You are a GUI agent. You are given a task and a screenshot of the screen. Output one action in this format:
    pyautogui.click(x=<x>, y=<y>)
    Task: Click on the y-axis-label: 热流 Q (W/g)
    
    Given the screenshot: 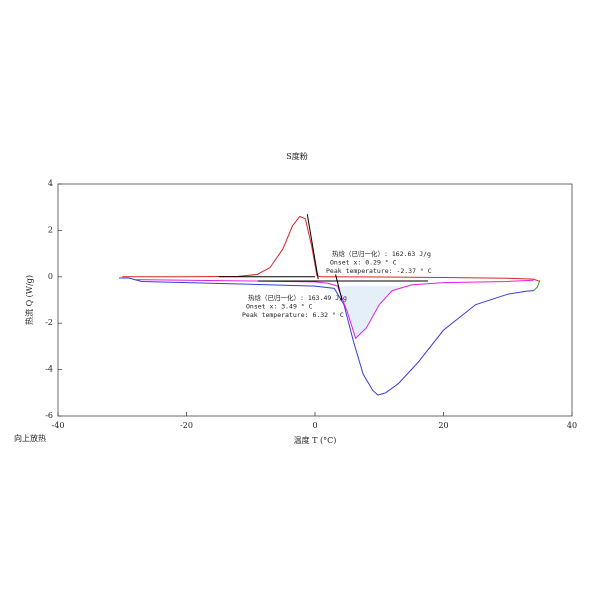 What is the action you would take?
    pyautogui.click(x=29, y=300)
    